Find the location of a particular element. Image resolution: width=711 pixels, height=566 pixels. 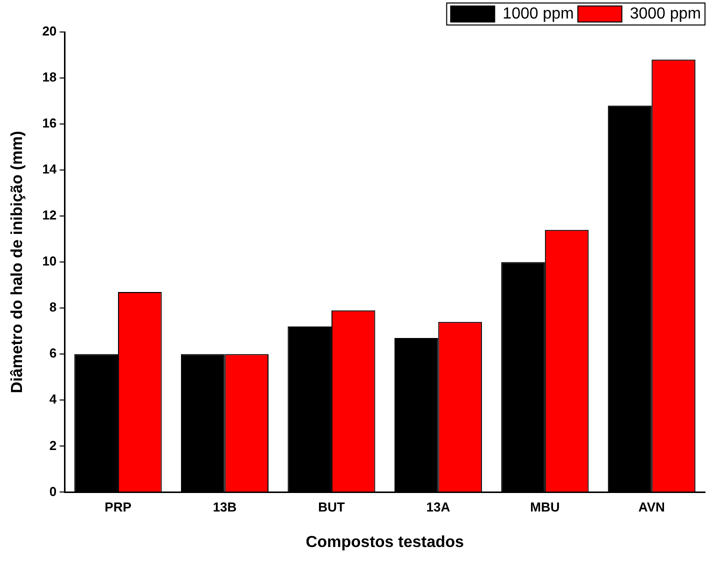

x-tick-label: BUT is located at coordinates (331, 507).